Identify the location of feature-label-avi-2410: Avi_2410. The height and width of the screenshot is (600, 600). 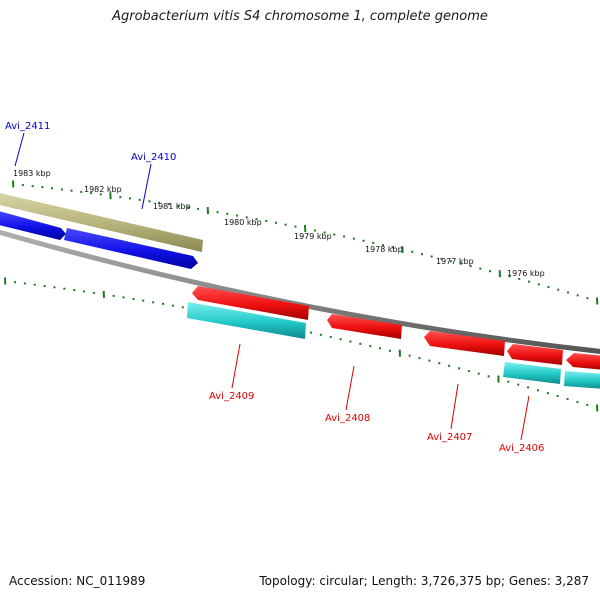
(153, 157).